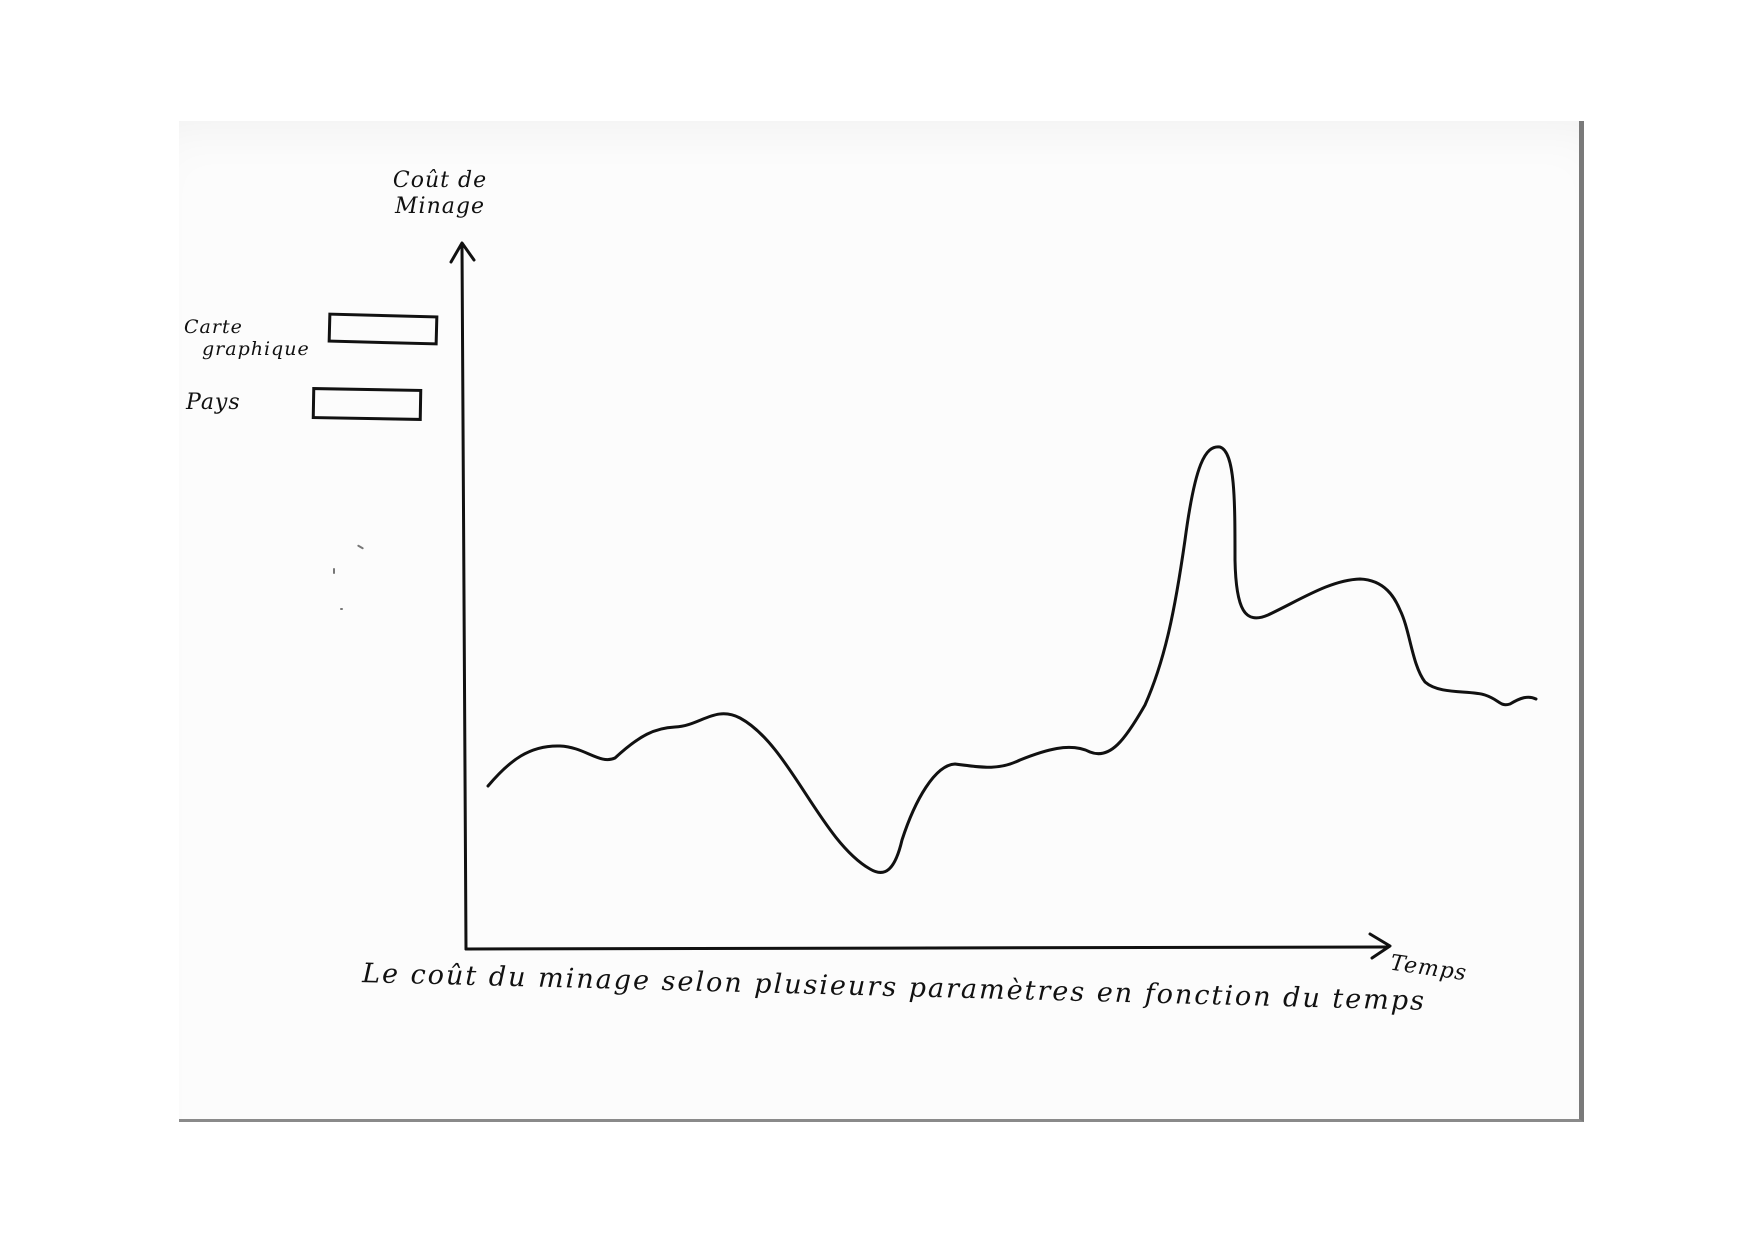 The image size is (1754, 1240). What do you see at coordinates (383, 329) in the screenshot?
I see `gpu-filter-input` at bounding box center [383, 329].